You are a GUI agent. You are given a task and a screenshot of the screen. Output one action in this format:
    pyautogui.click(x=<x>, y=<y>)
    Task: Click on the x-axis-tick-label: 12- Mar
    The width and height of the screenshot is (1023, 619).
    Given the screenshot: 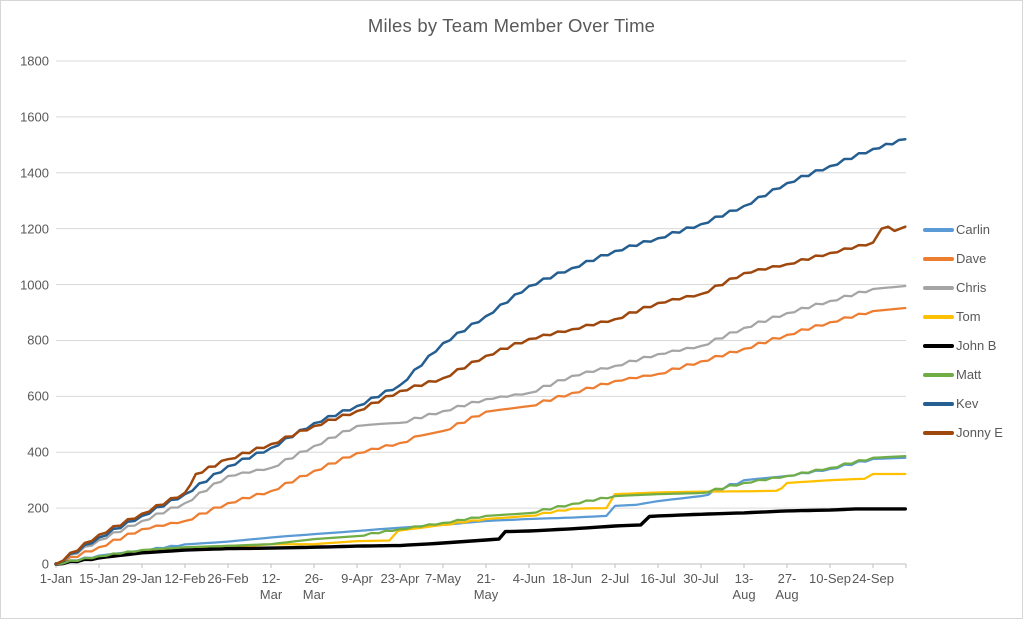 What is the action you would take?
    pyautogui.click(x=271, y=586)
    